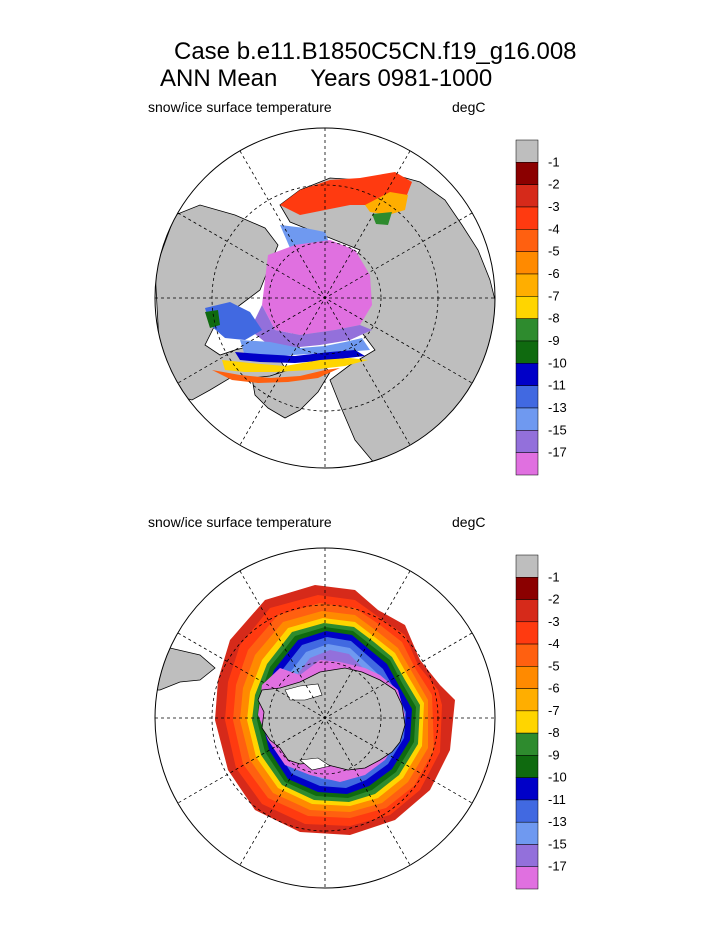  I want to click on north-colorbar-tick-label: -6, so click(554, 273).